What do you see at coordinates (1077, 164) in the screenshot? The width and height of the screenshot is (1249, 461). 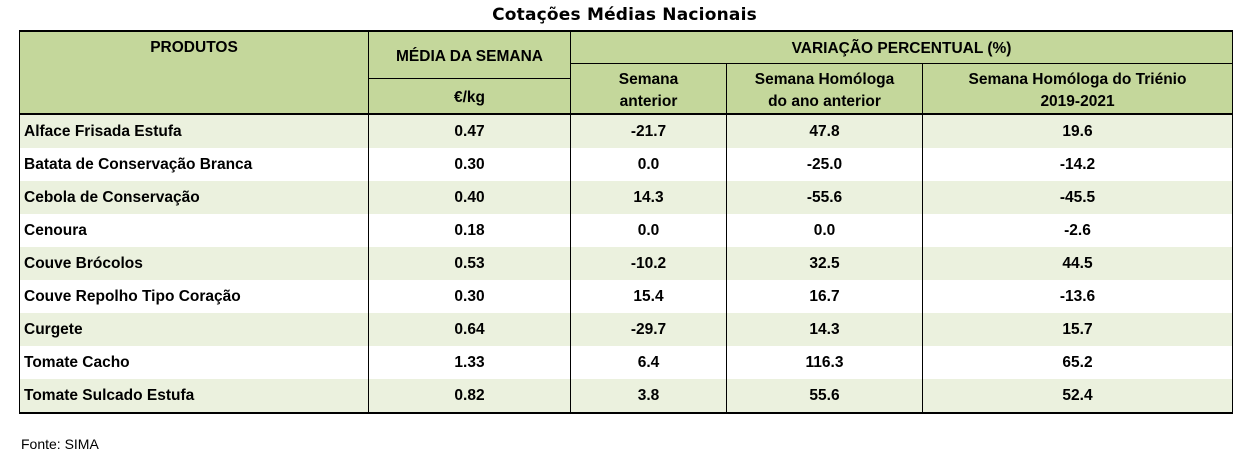 I see `trienio-cell: -14.2` at bounding box center [1077, 164].